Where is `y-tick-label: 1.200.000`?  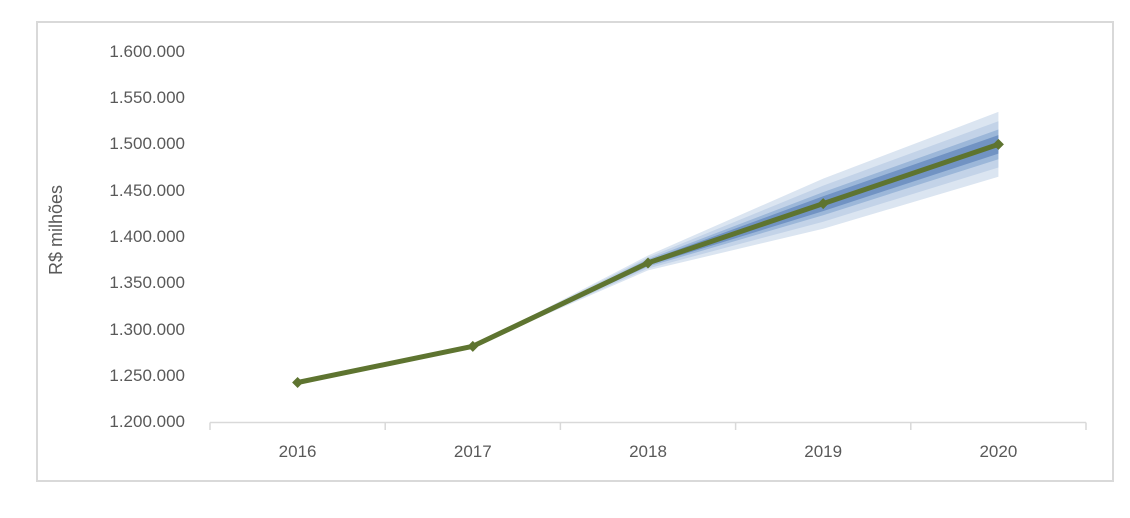
y-tick-label: 1.200.000 is located at coordinates (147, 422).